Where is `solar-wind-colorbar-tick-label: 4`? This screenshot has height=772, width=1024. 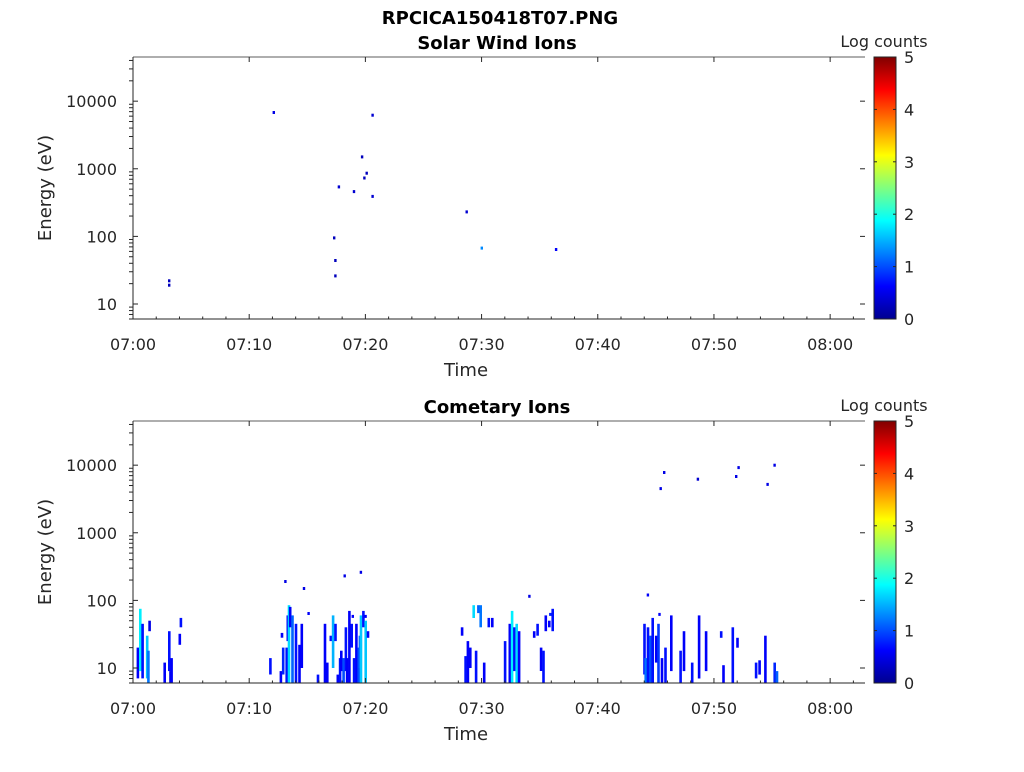
solar-wind-colorbar-tick-label: 4 is located at coordinates (909, 109).